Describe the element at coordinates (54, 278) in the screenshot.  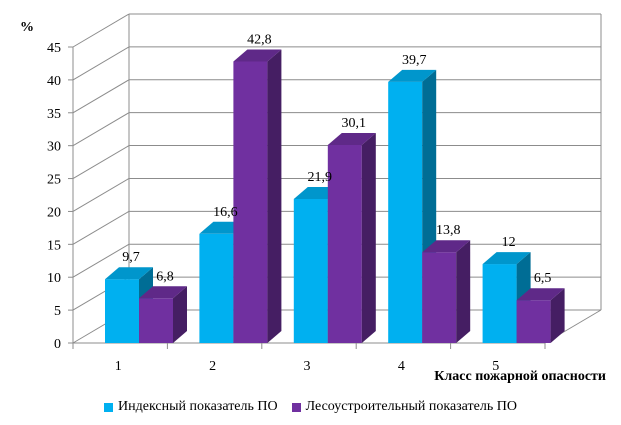
I see `y-tick-label: 10` at that location.